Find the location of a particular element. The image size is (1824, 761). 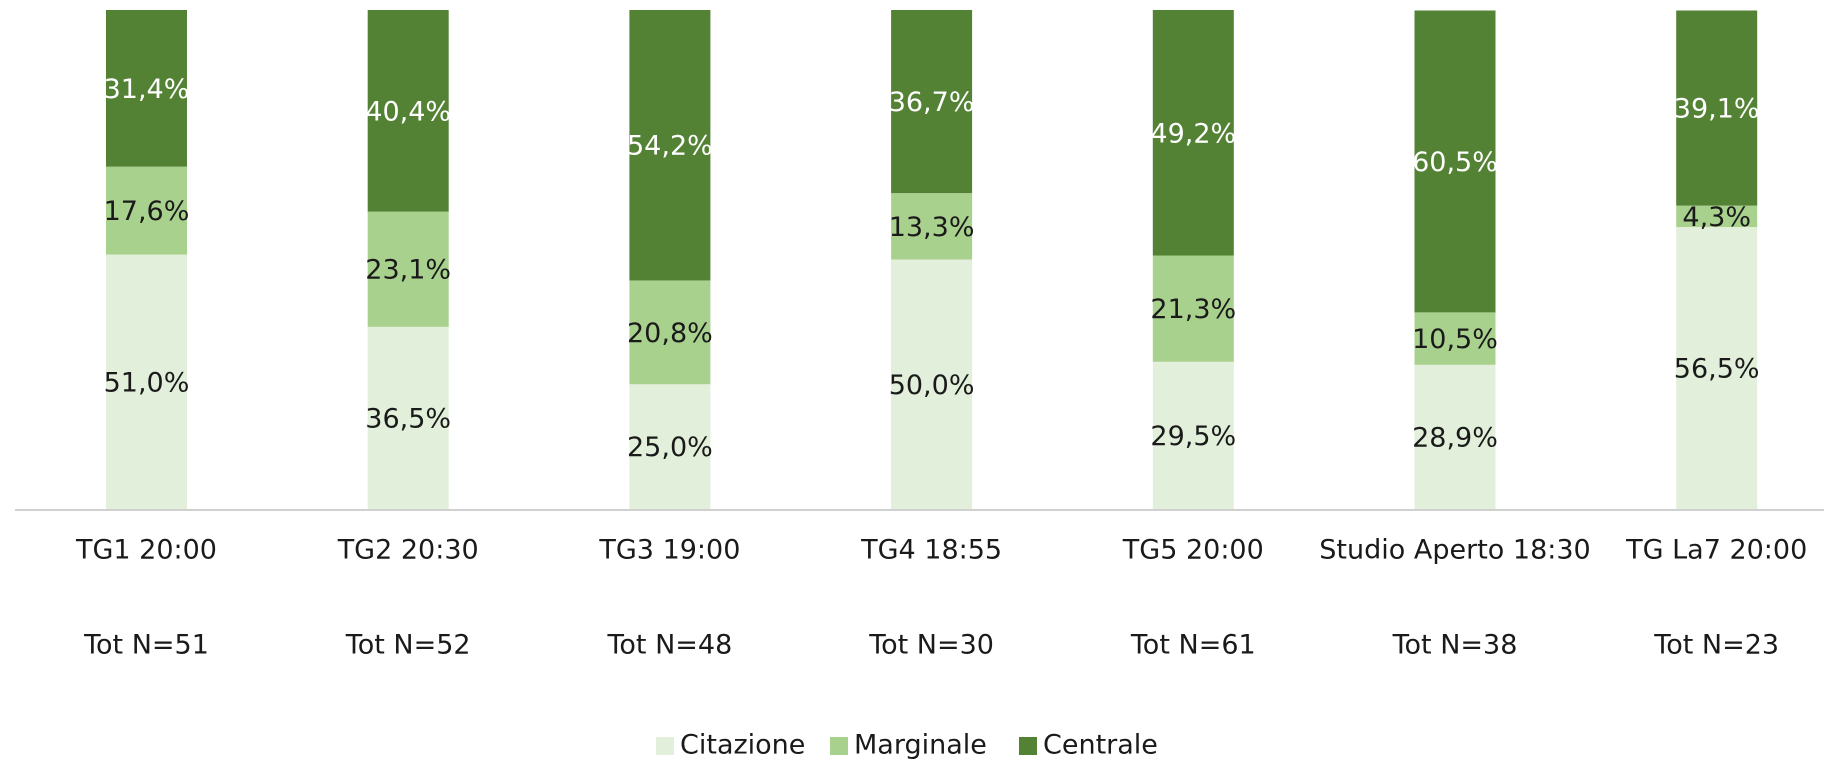

data-label: 60,5% is located at coordinates (1455, 162).